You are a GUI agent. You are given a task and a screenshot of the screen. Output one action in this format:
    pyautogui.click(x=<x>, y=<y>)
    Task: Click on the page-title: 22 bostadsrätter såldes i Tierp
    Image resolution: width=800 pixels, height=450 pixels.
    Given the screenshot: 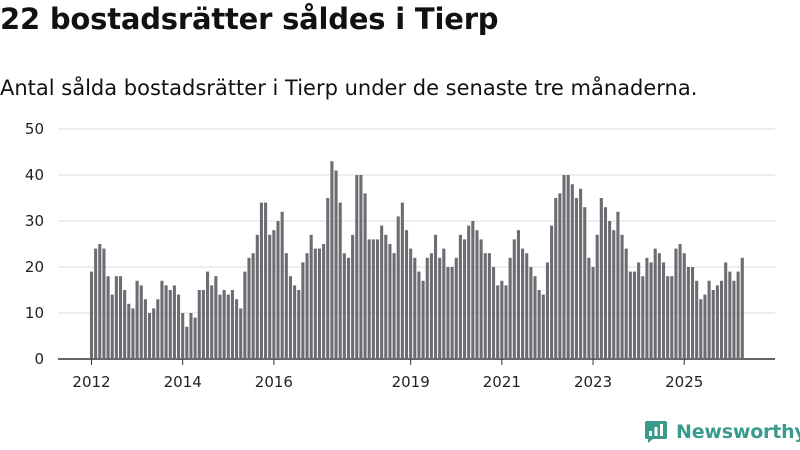 What is the action you would take?
    pyautogui.click(x=249, y=19)
    